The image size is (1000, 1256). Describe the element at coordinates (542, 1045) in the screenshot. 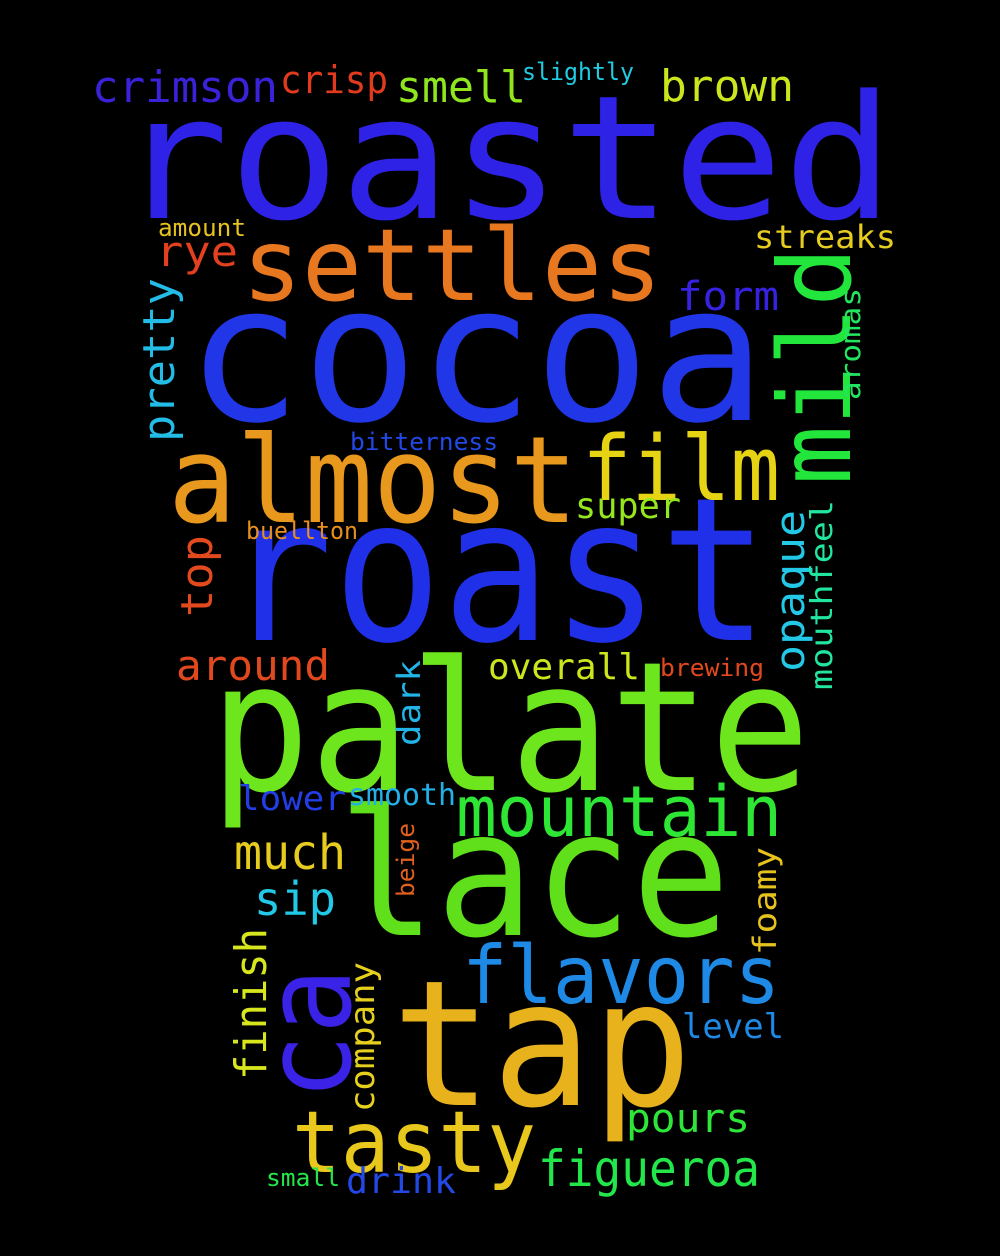

I see `word-tap: tap` at that location.